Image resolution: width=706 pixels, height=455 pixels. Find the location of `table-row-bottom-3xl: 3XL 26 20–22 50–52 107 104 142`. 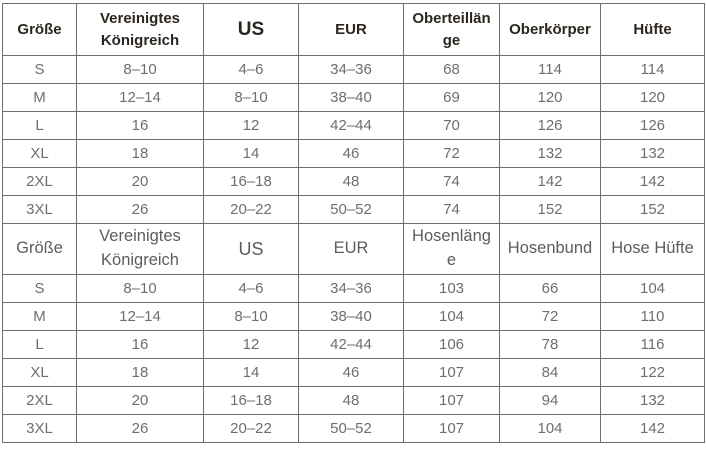

table-row-bottom-3xl: 3XL 26 20–22 50–52 107 104 142 is located at coordinates (353, 428).